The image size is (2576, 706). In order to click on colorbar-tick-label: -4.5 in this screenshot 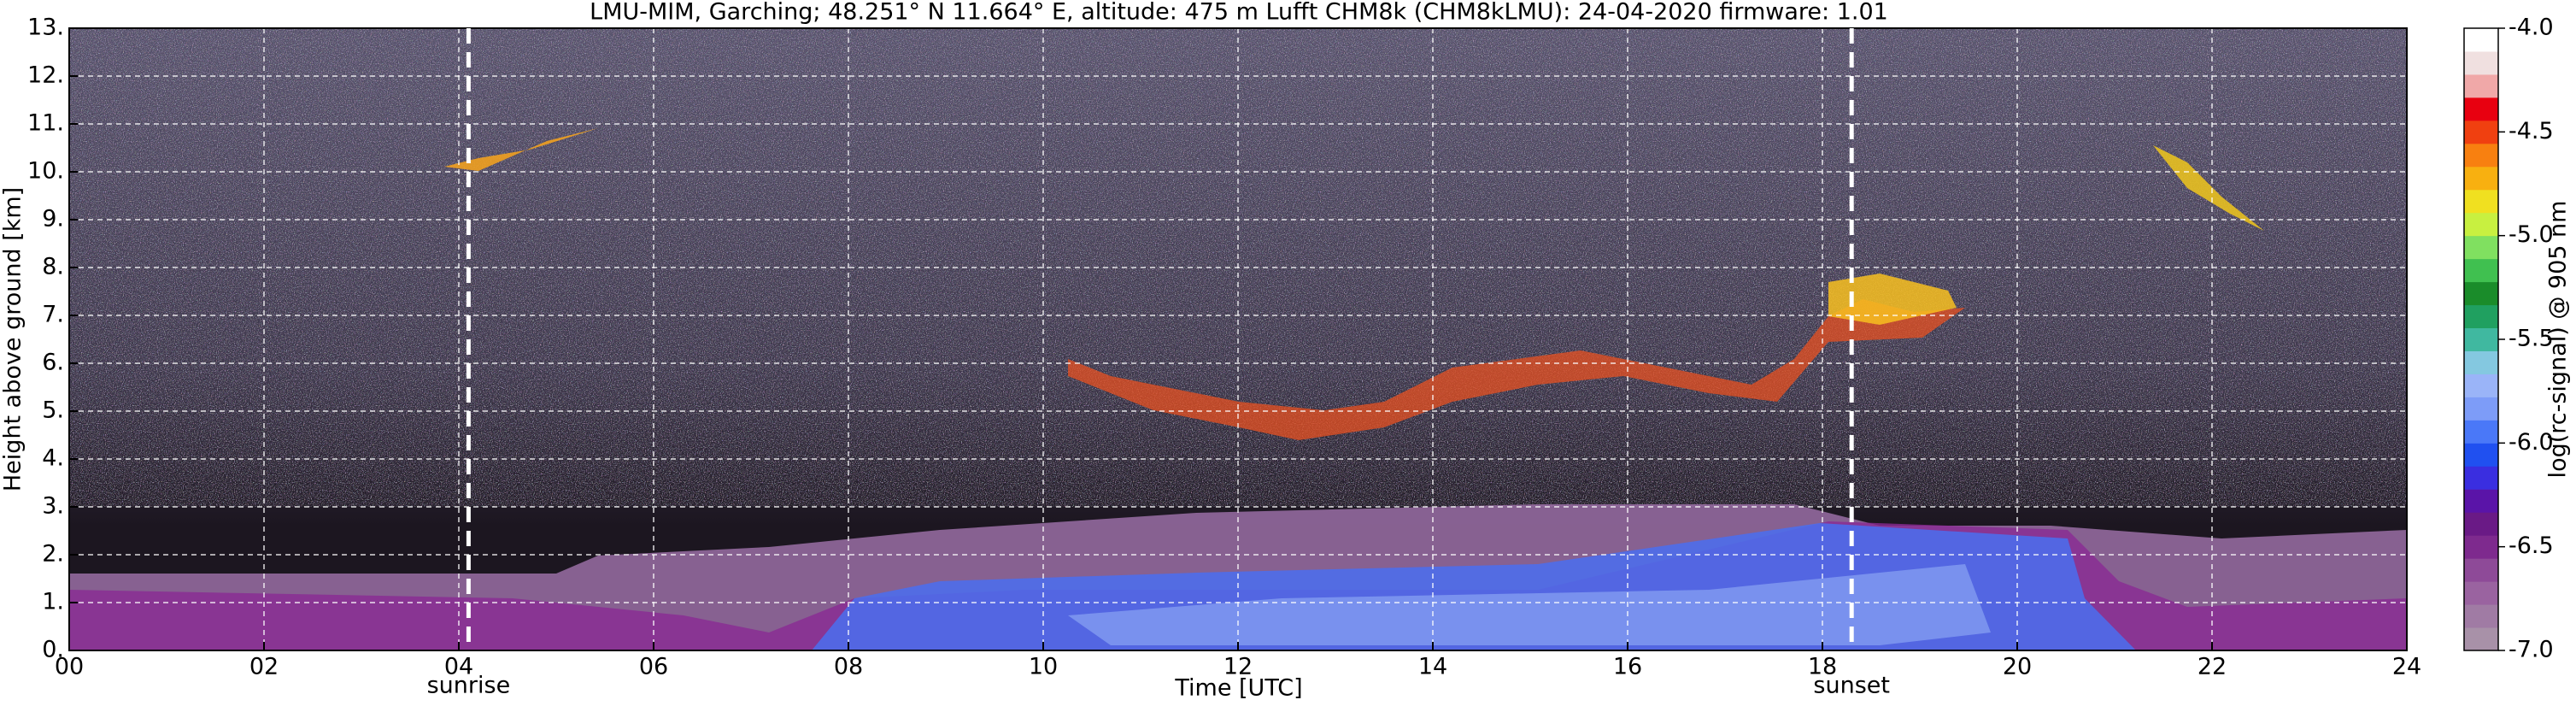, I will do `click(2531, 131)`.